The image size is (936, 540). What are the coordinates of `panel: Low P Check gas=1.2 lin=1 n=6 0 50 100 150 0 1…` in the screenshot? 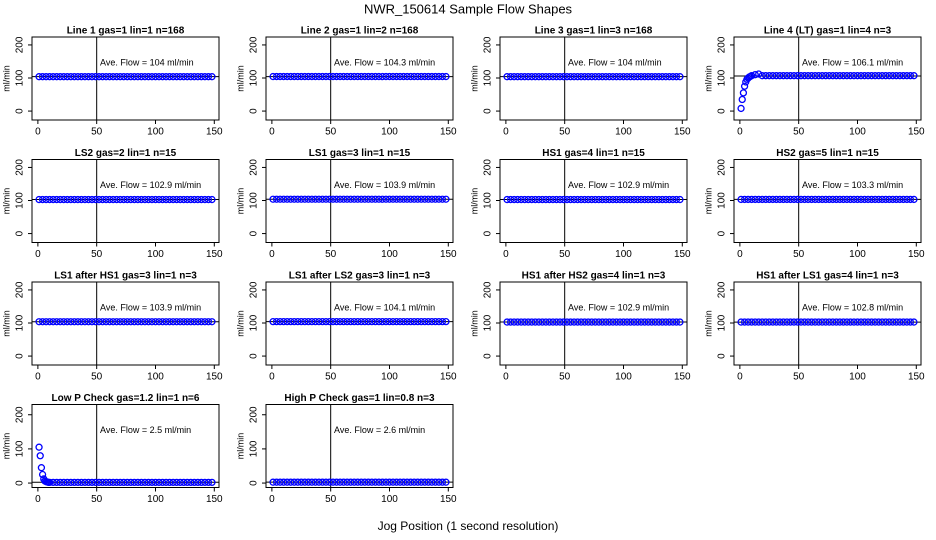 It's located at (112, 449).